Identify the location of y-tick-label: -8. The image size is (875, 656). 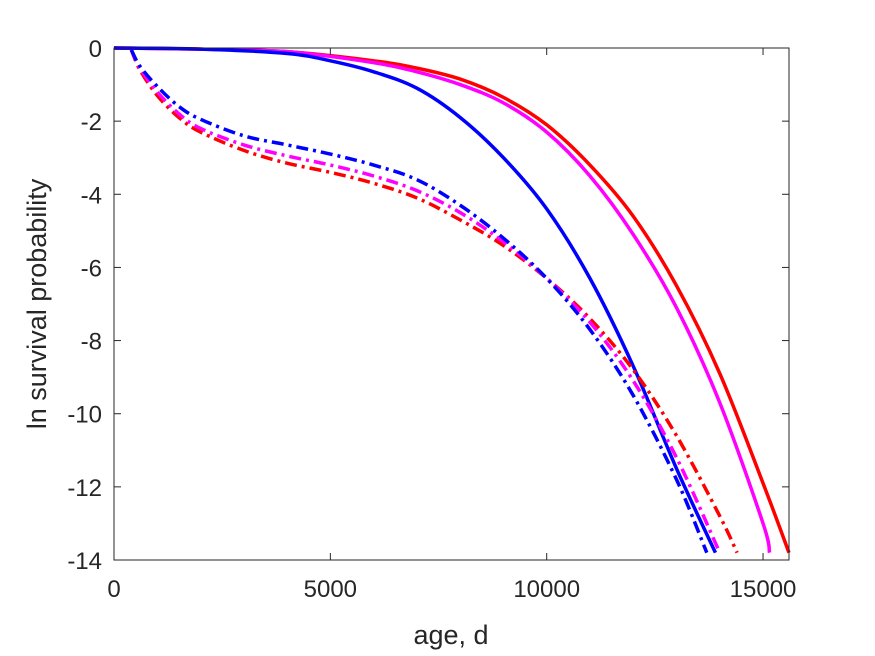
(91, 342).